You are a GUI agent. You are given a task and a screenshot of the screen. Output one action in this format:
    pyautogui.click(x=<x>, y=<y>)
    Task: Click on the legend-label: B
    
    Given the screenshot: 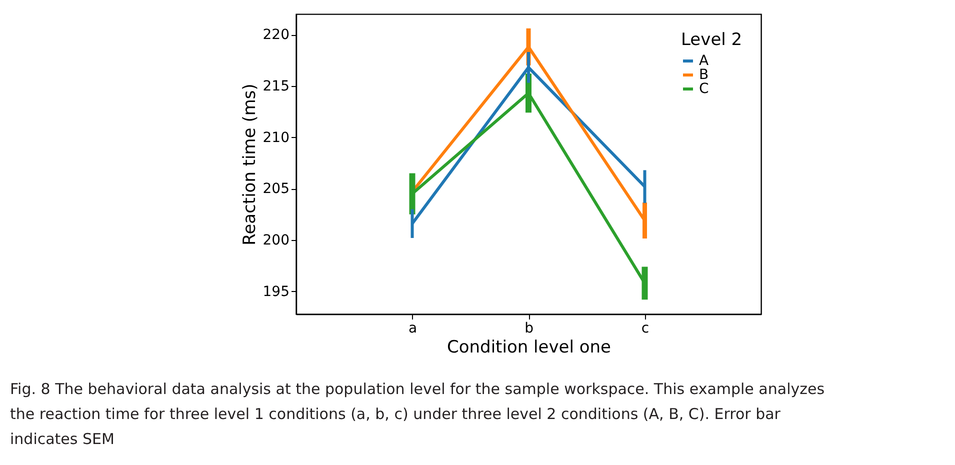 What is the action you would take?
    pyautogui.click(x=704, y=75)
    